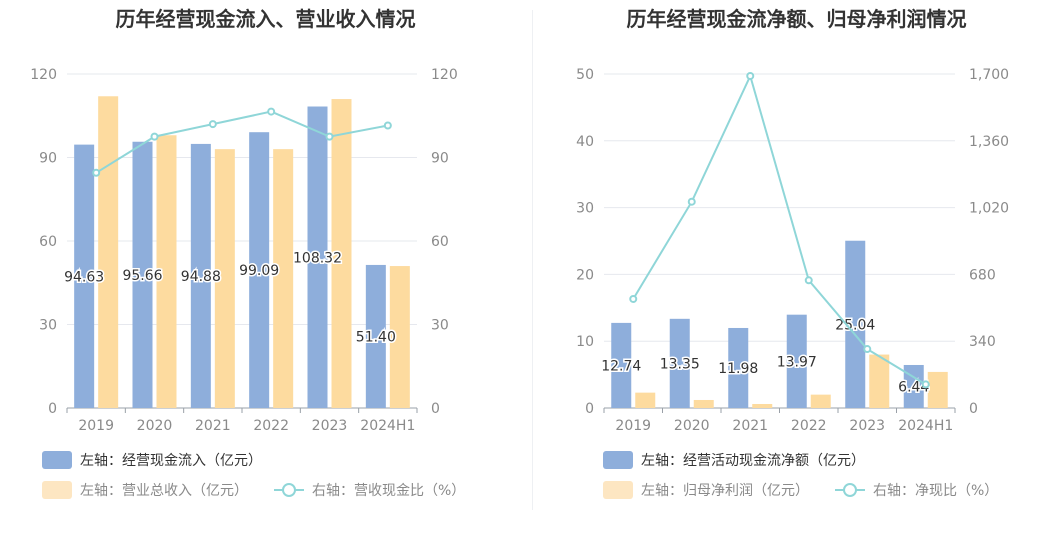 This screenshot has height=546, width=1062. I want to click on y-tick-label-right: 120, so click(444, 75).